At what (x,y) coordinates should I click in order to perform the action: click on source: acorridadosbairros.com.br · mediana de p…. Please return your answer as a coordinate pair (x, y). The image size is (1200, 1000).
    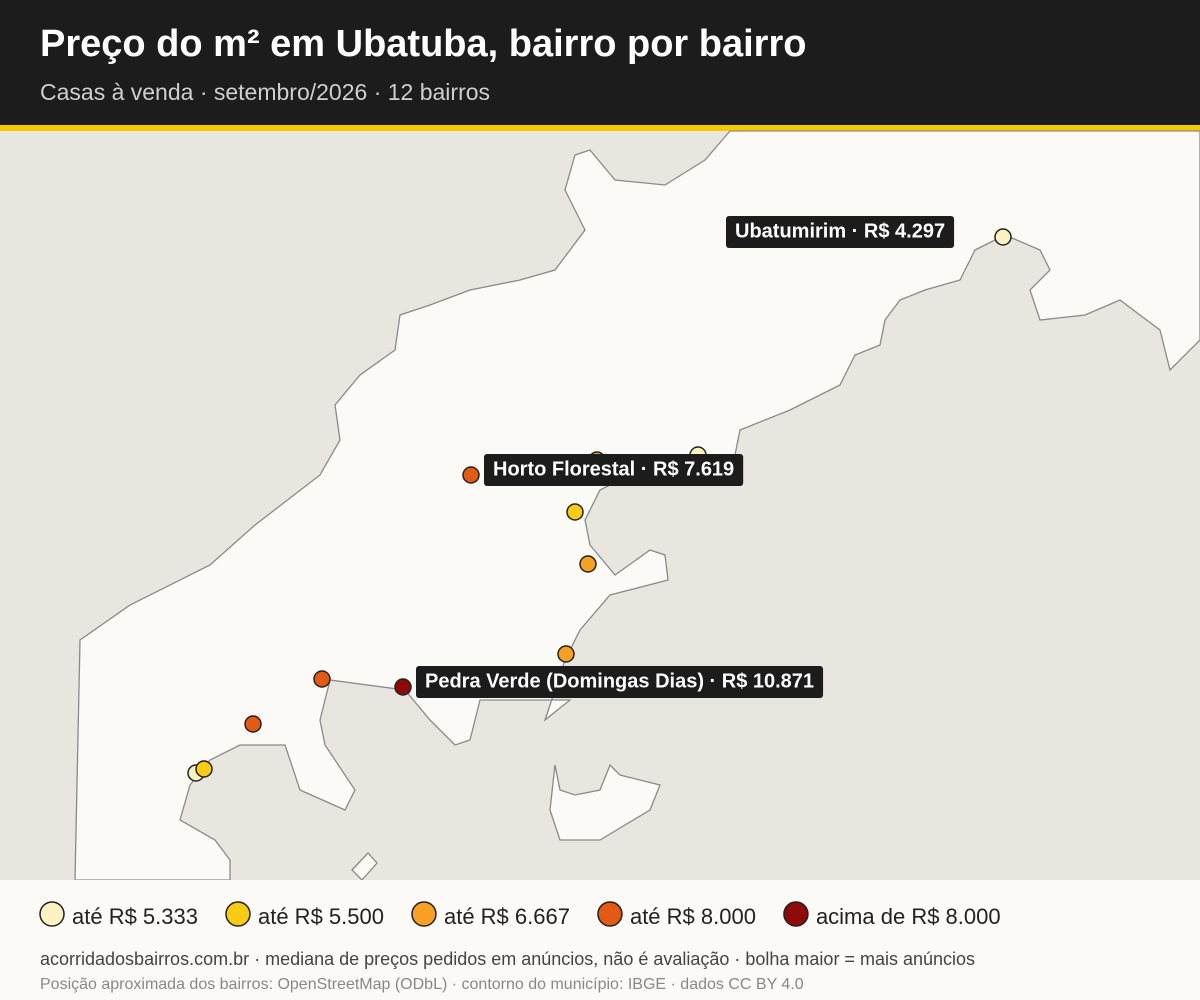
    Looking at the image, I should click on (507, 959).